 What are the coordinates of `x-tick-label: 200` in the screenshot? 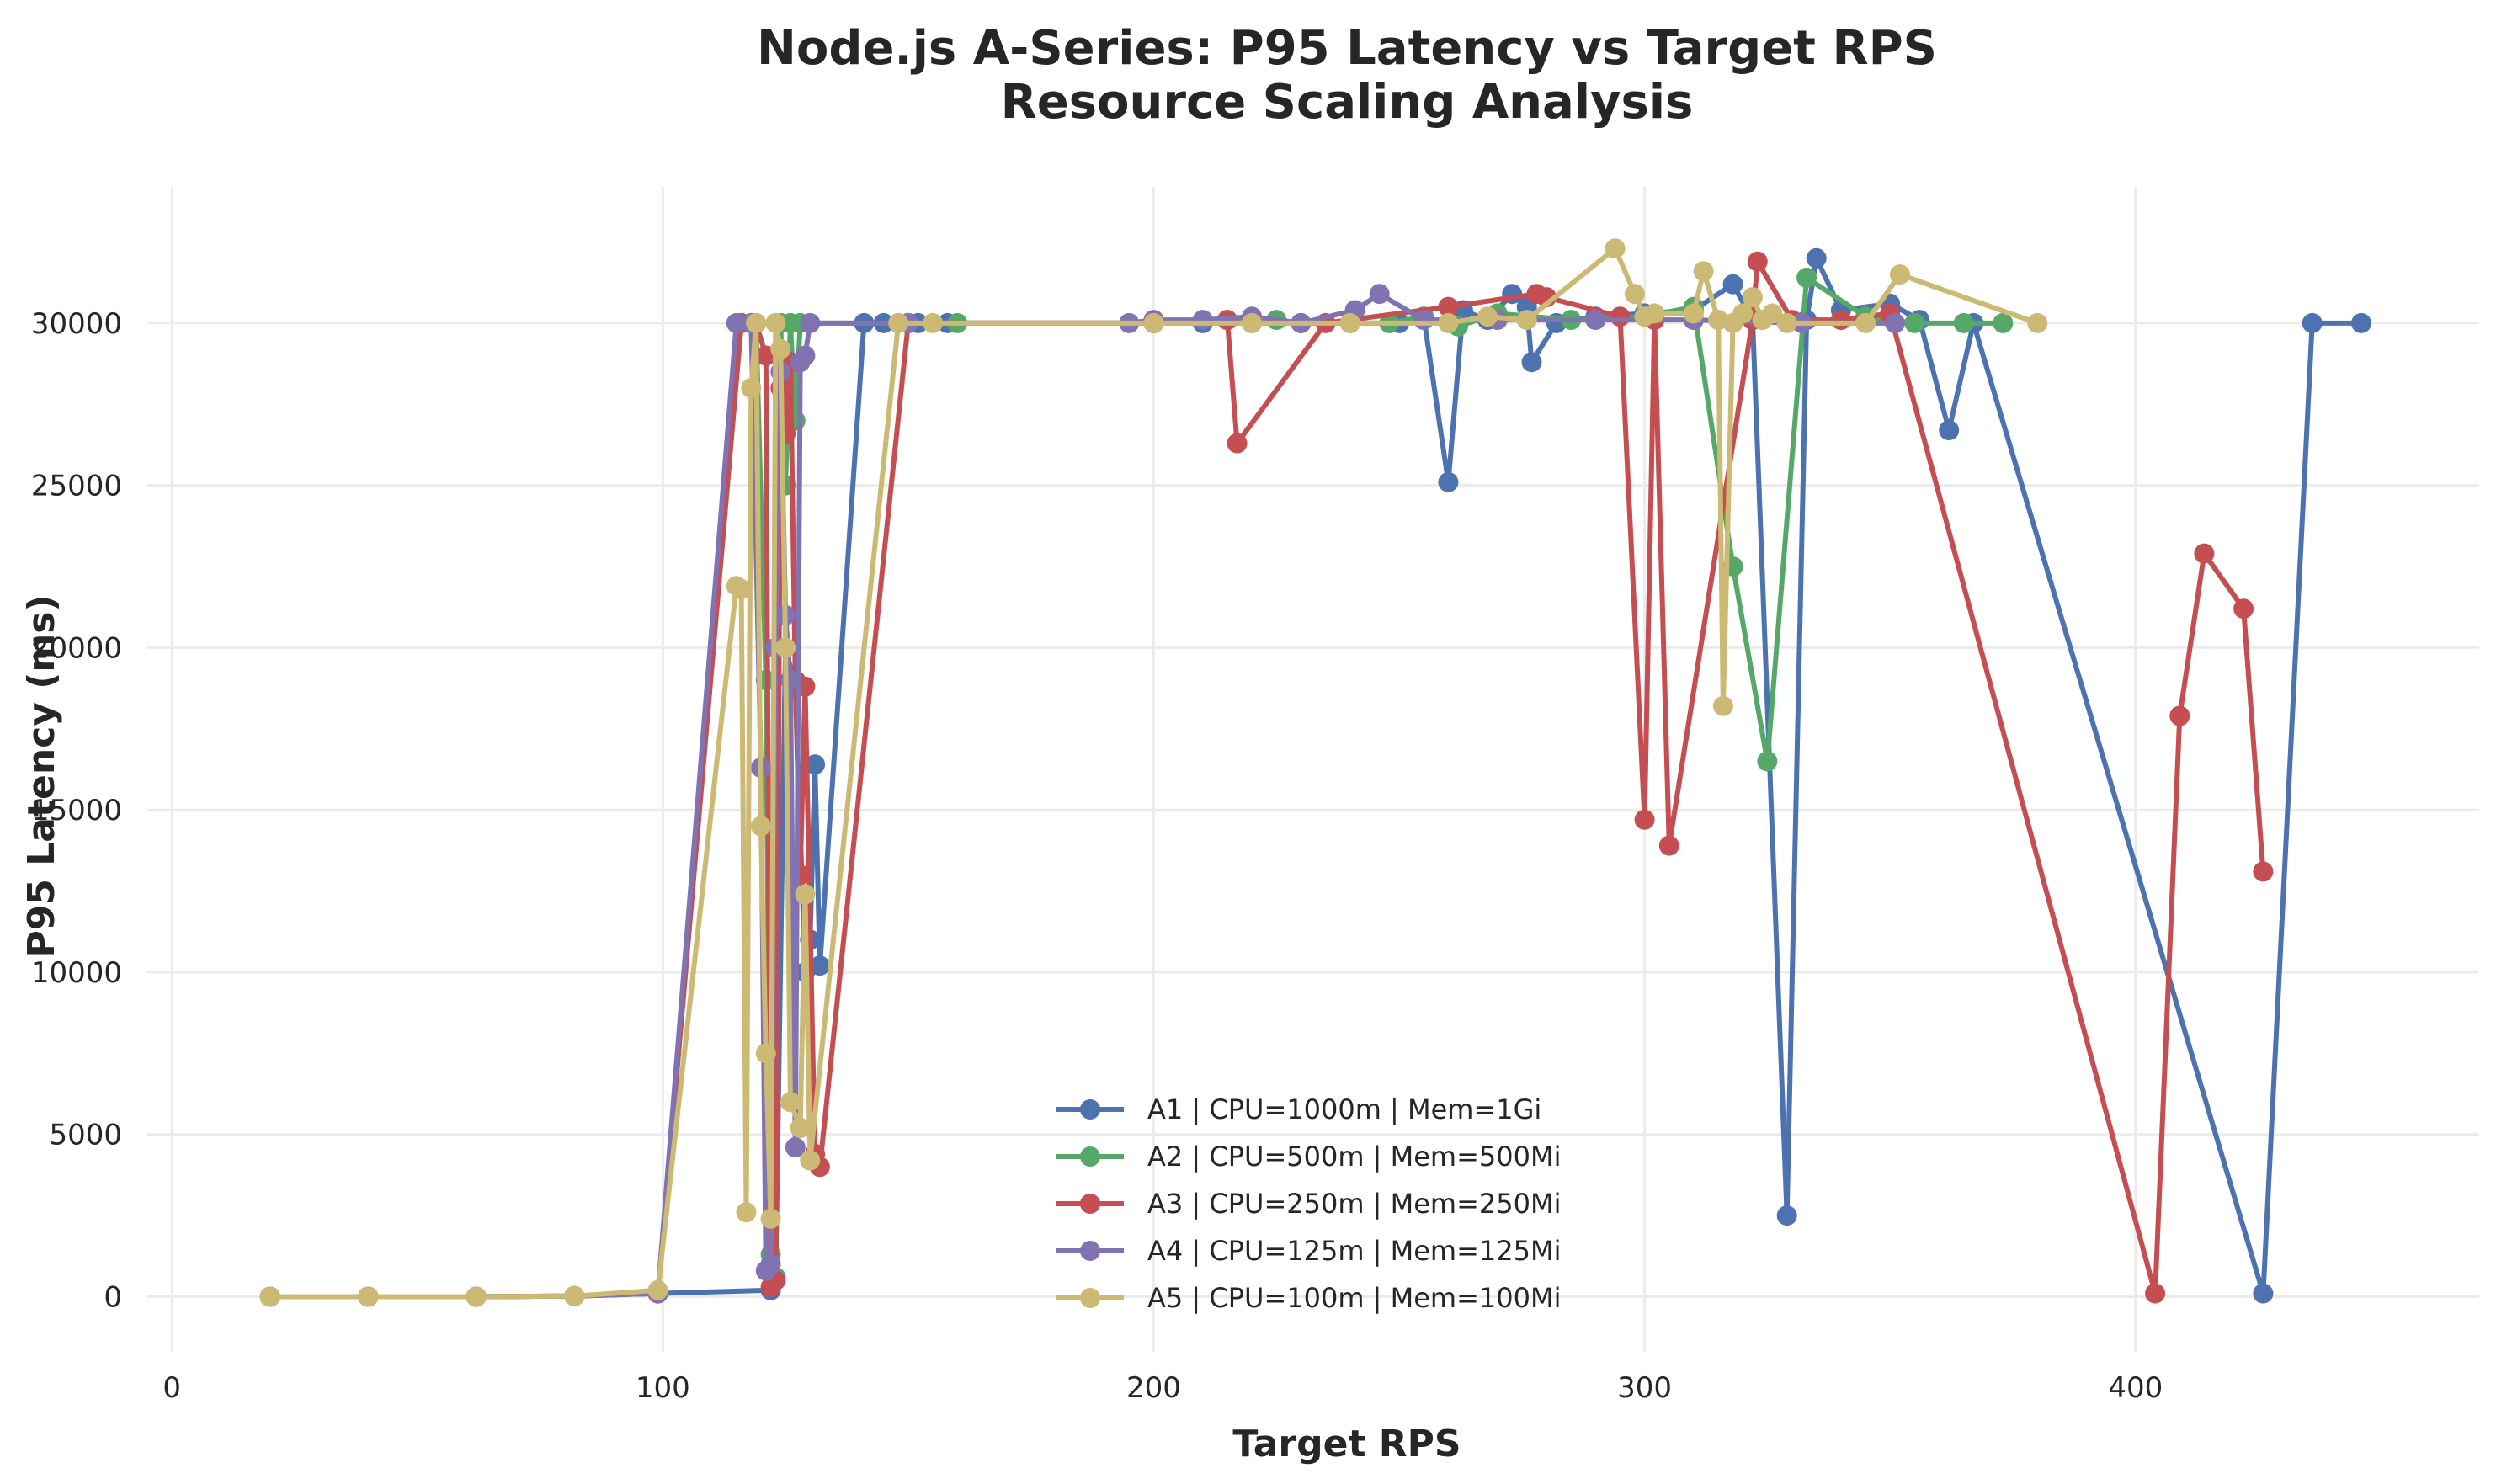 It's located at (1153, 1388).